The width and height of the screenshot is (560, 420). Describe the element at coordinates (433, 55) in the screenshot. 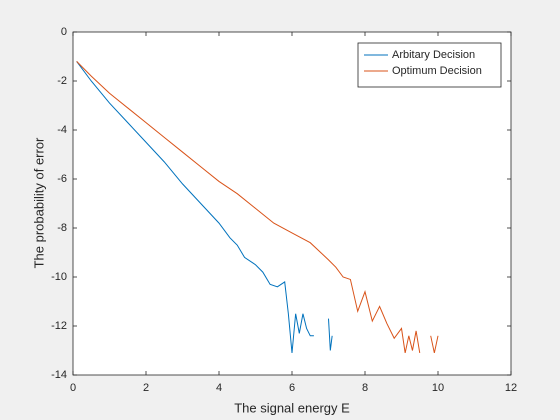

I see `legend-label: Arbitary Decision` at that location.